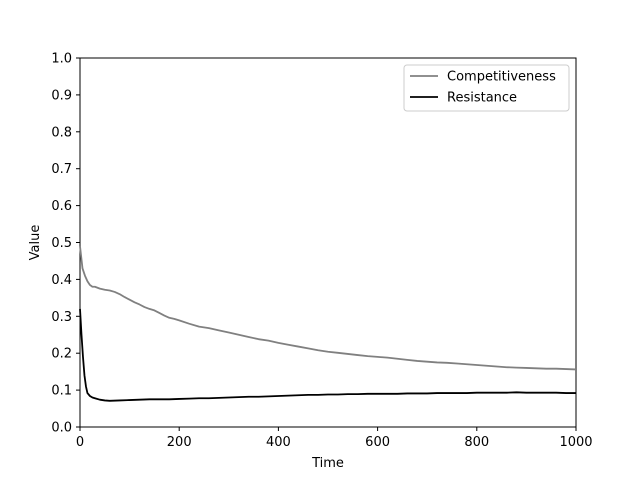 Image resolution: width=640 pixels, height=480 pixels. Describe the element at coordinates (501, 77) in the screenshot. I see `legend-label-competitiveness: Competitiveness` at that location.